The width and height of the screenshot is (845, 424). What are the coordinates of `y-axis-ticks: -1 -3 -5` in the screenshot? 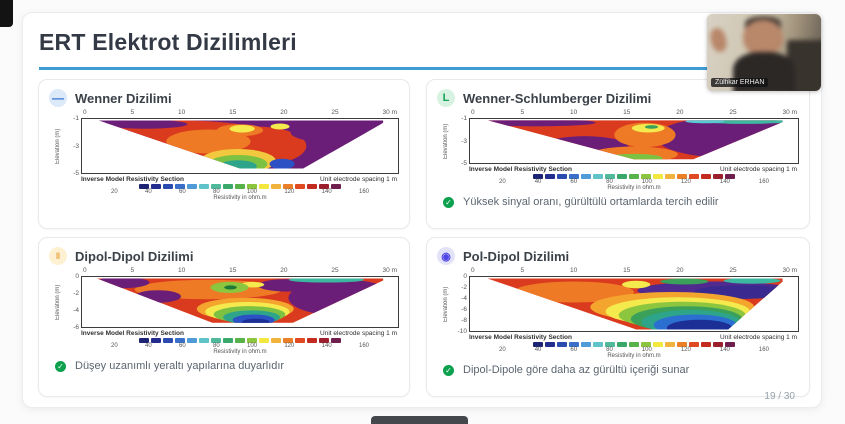 It's located at (464, 141).